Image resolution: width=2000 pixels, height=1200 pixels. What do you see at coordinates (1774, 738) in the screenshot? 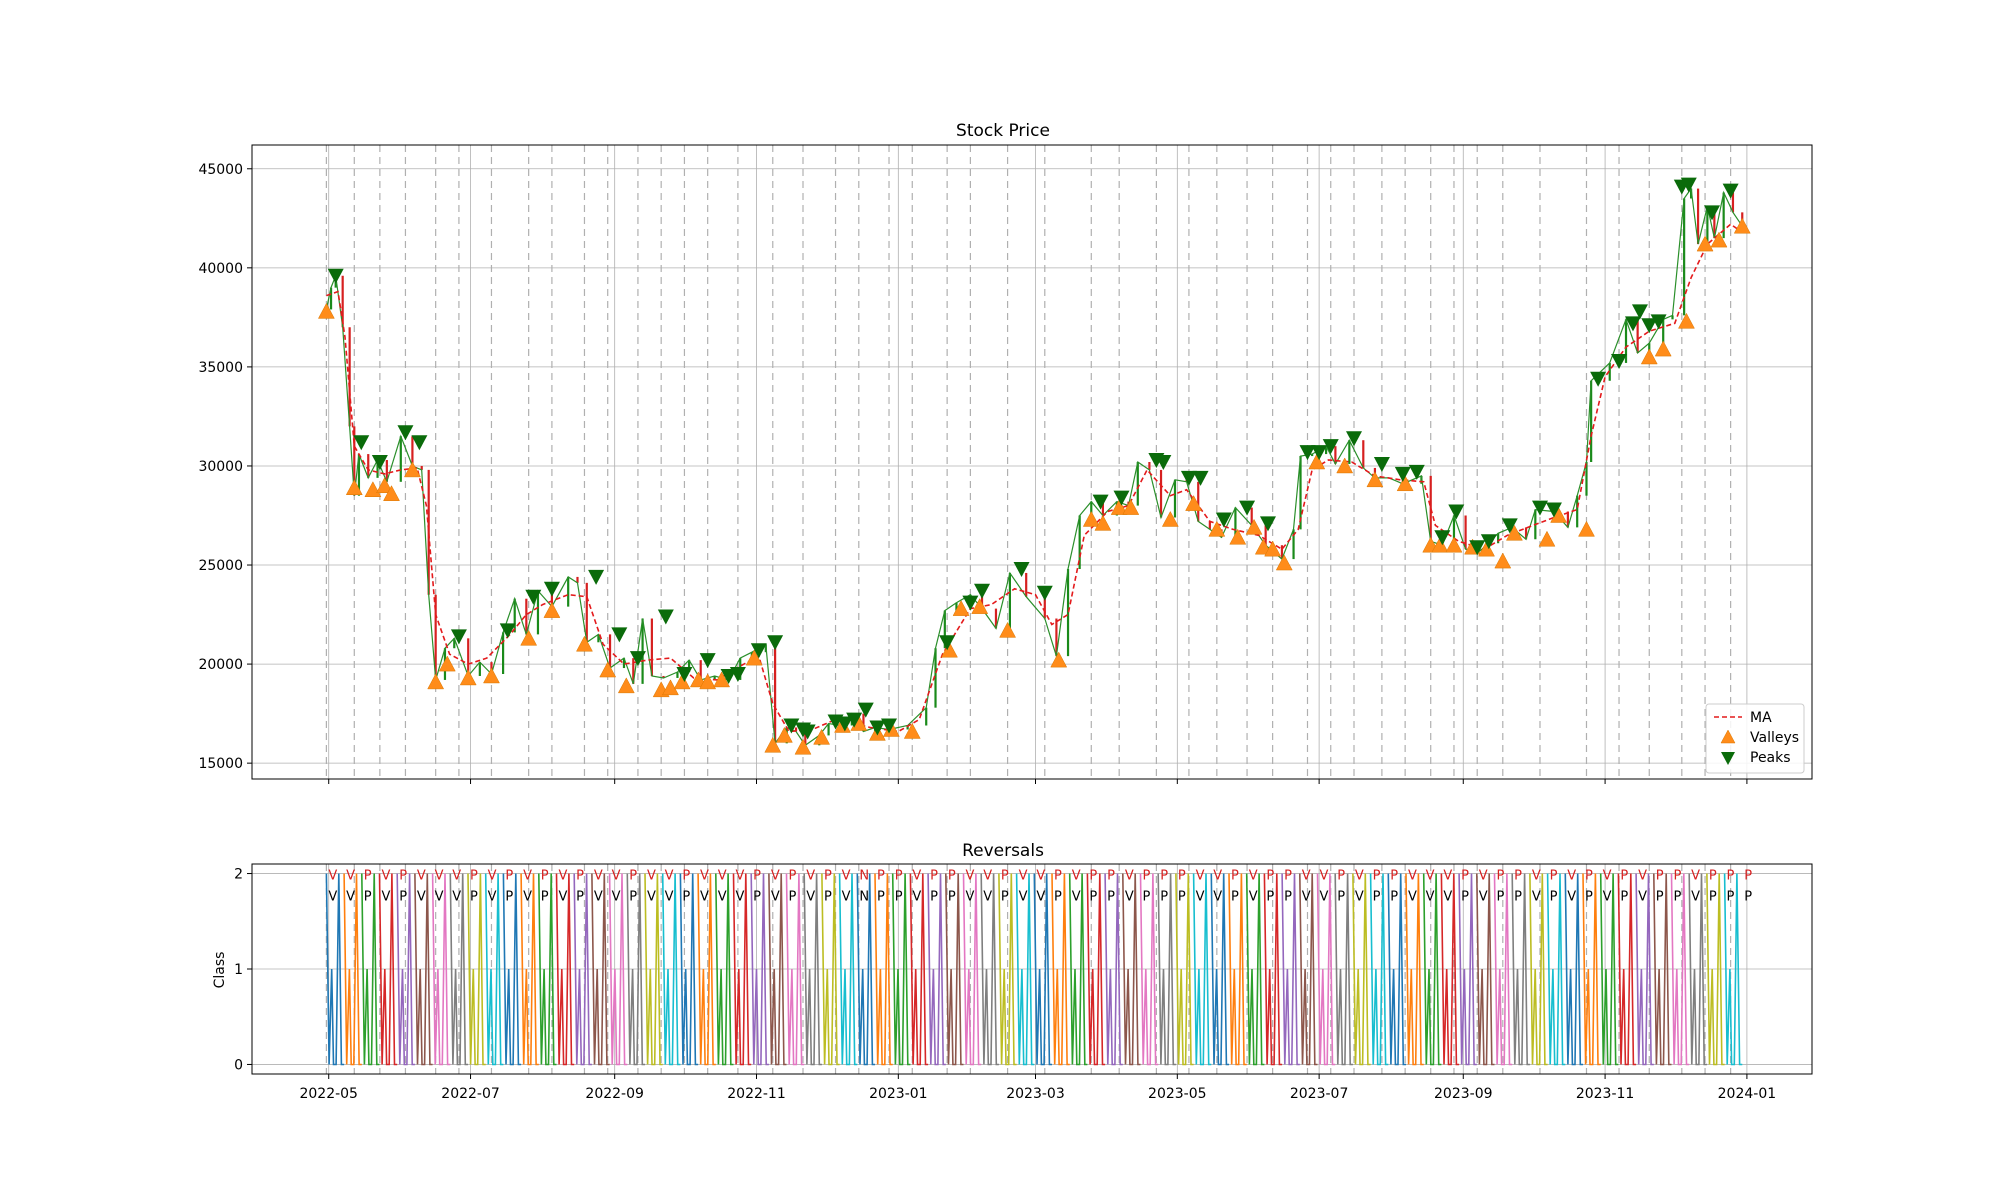
I see `legend-valleys-label: Valleys` at bounding box center [1774, 738].